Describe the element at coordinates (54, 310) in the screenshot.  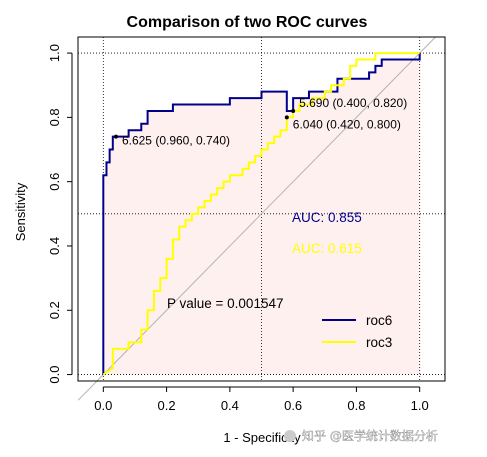
I see `y-tick-label: 0.2` at that location.